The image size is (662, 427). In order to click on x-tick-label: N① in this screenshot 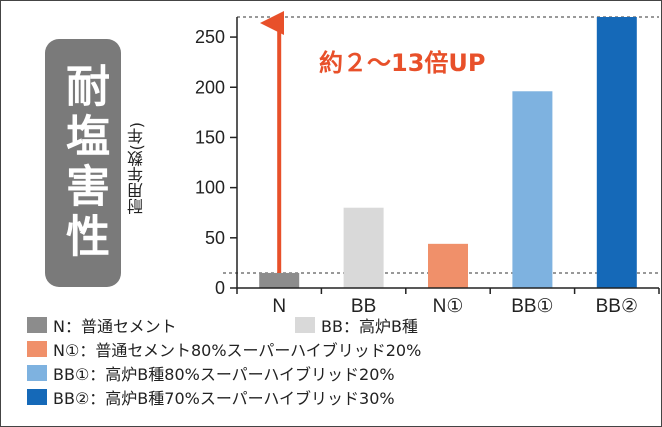, I will do `click(448, 306)`.